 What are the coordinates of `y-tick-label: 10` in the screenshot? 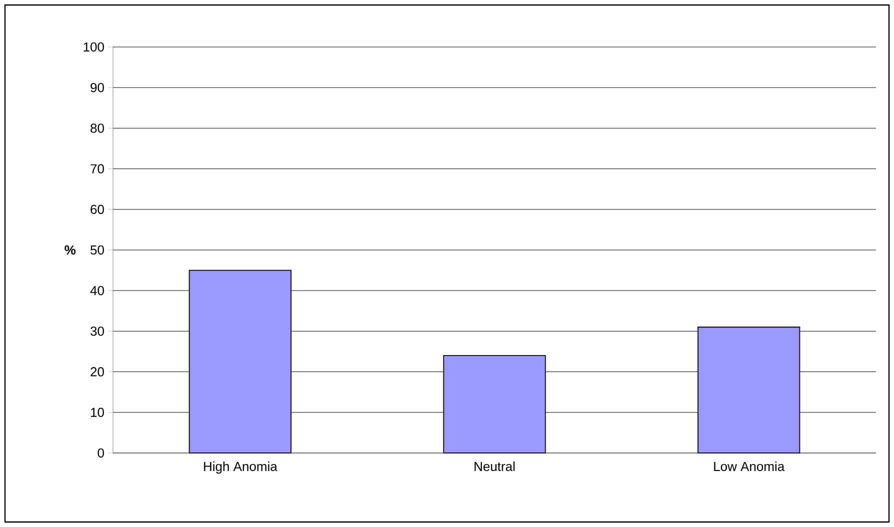 It's located at (97, 412).